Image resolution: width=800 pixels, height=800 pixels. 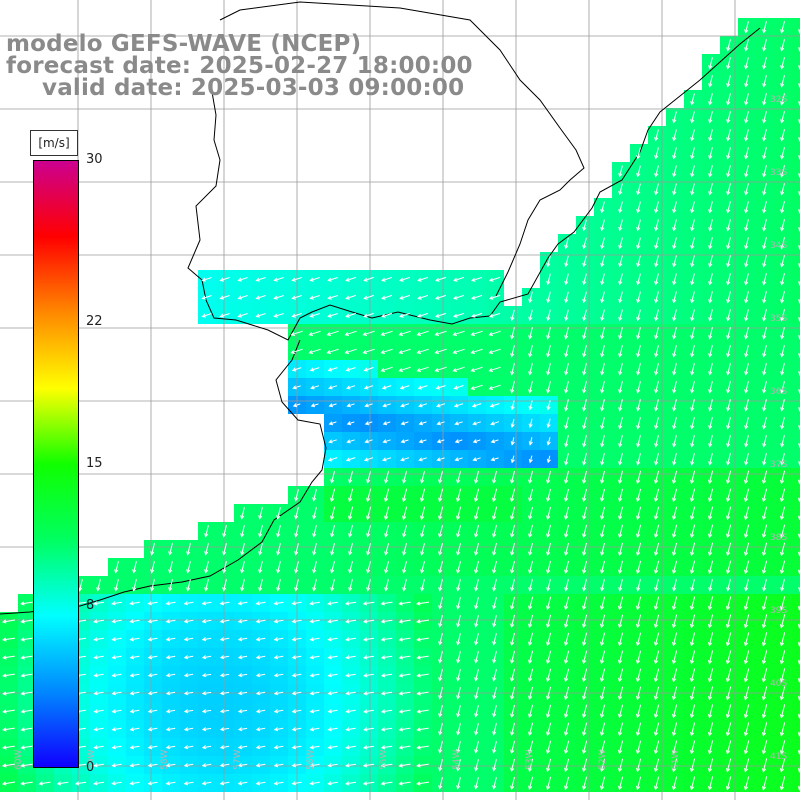 I want to click on colorbar-tick-label: 22, so click(x=94, y=322).